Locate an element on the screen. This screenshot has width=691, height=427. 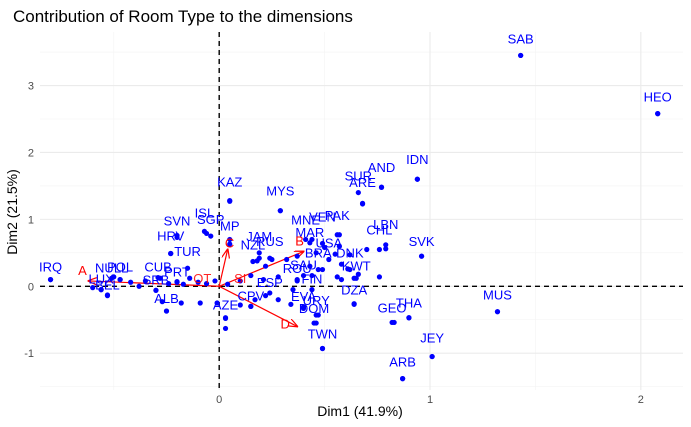
individual-label: DZA is located at coordinates (354, 289).